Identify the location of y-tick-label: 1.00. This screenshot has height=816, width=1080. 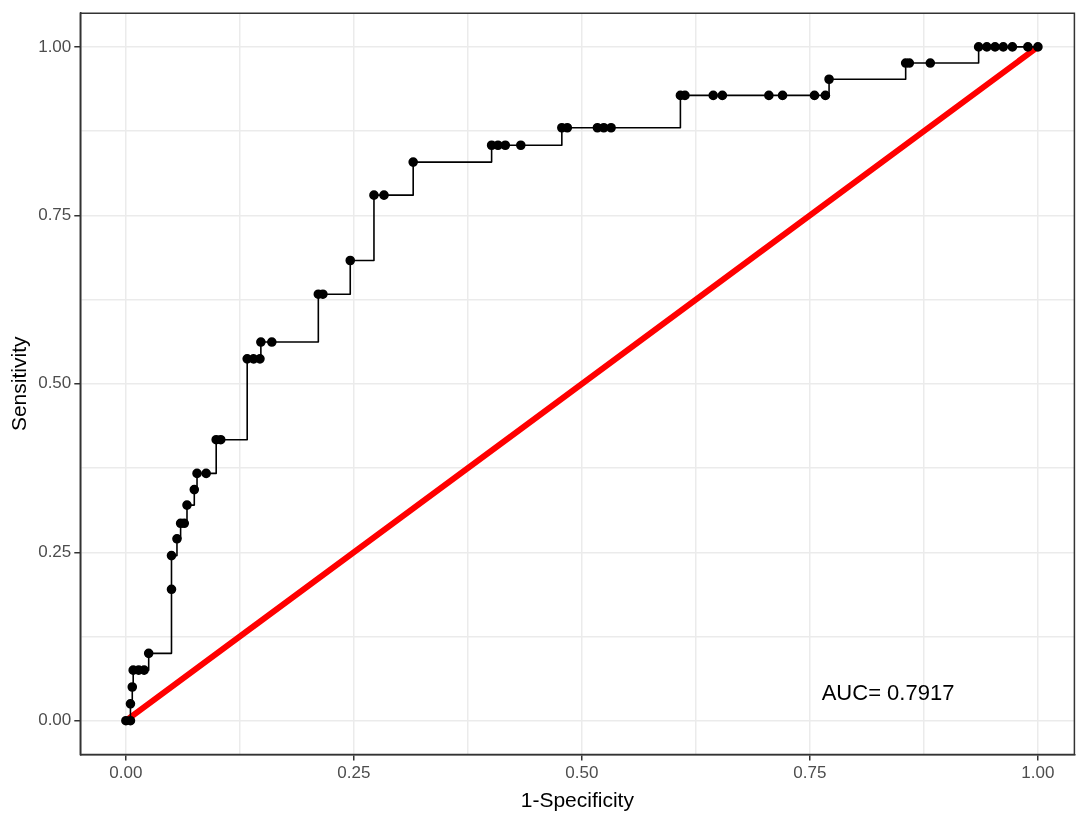
(55, 46).